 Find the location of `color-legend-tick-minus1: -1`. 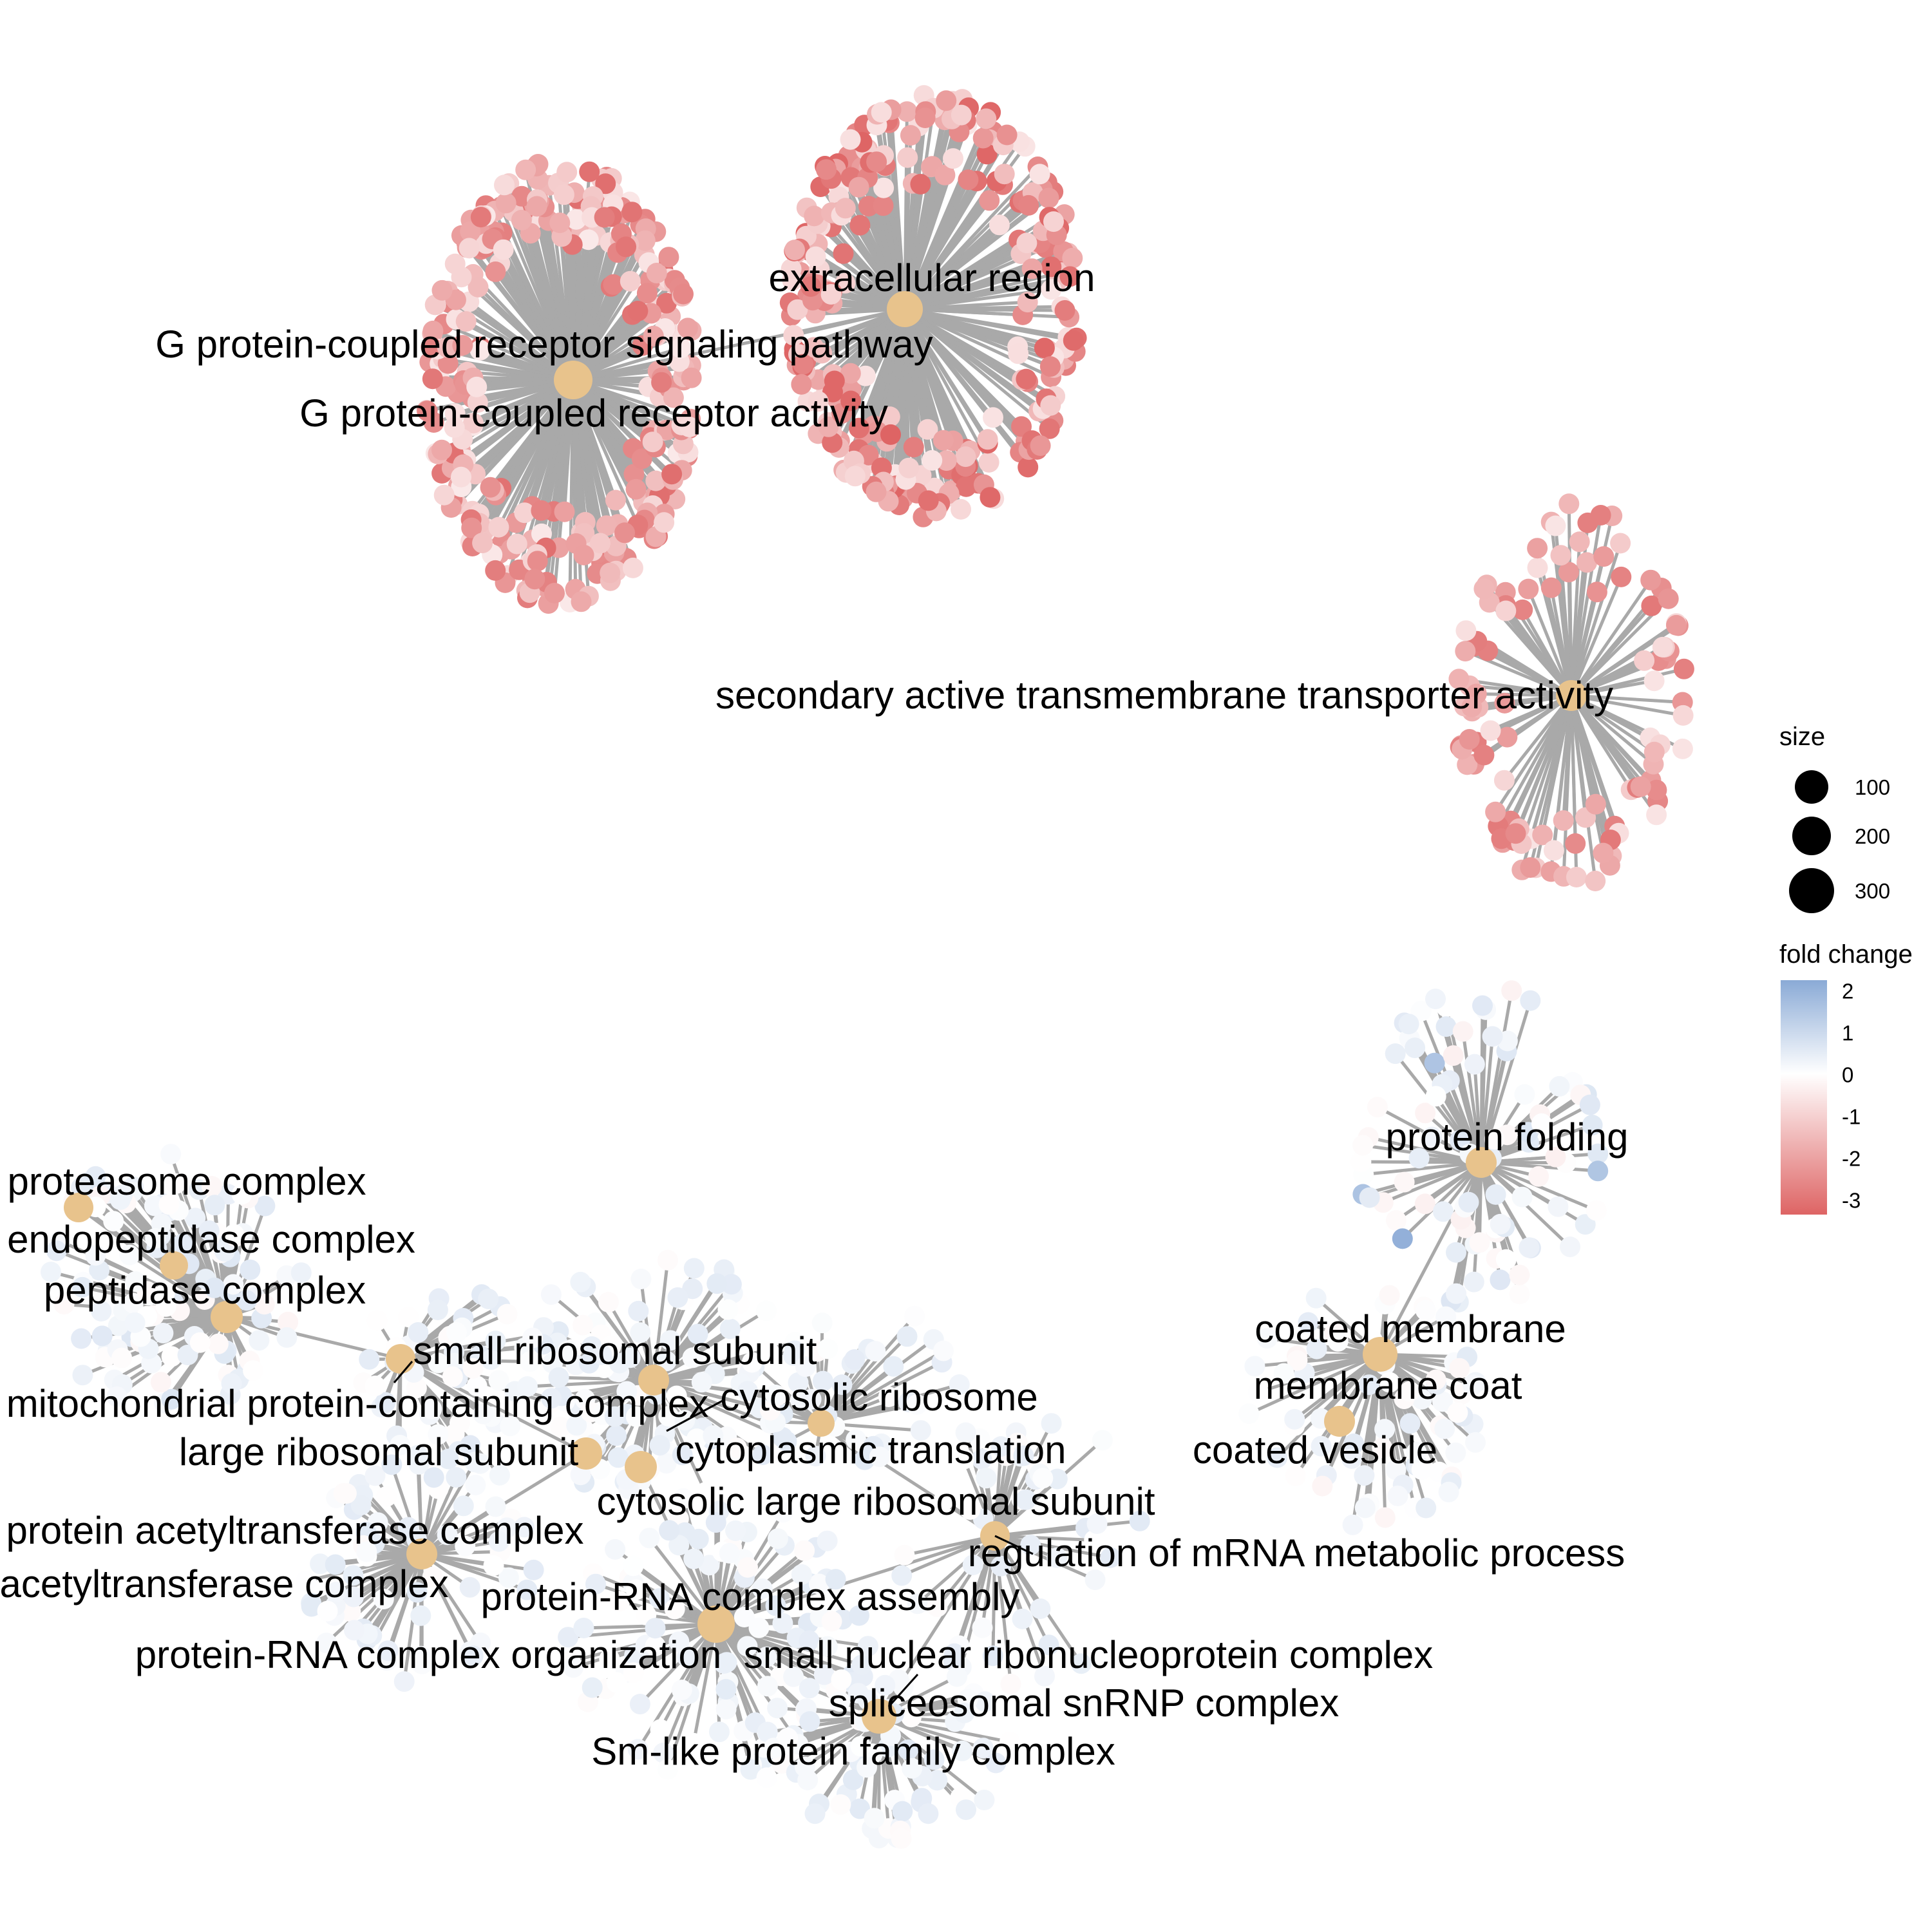

color-legend-tick-minus1: -1 is located at coordinates (1851, 1117).